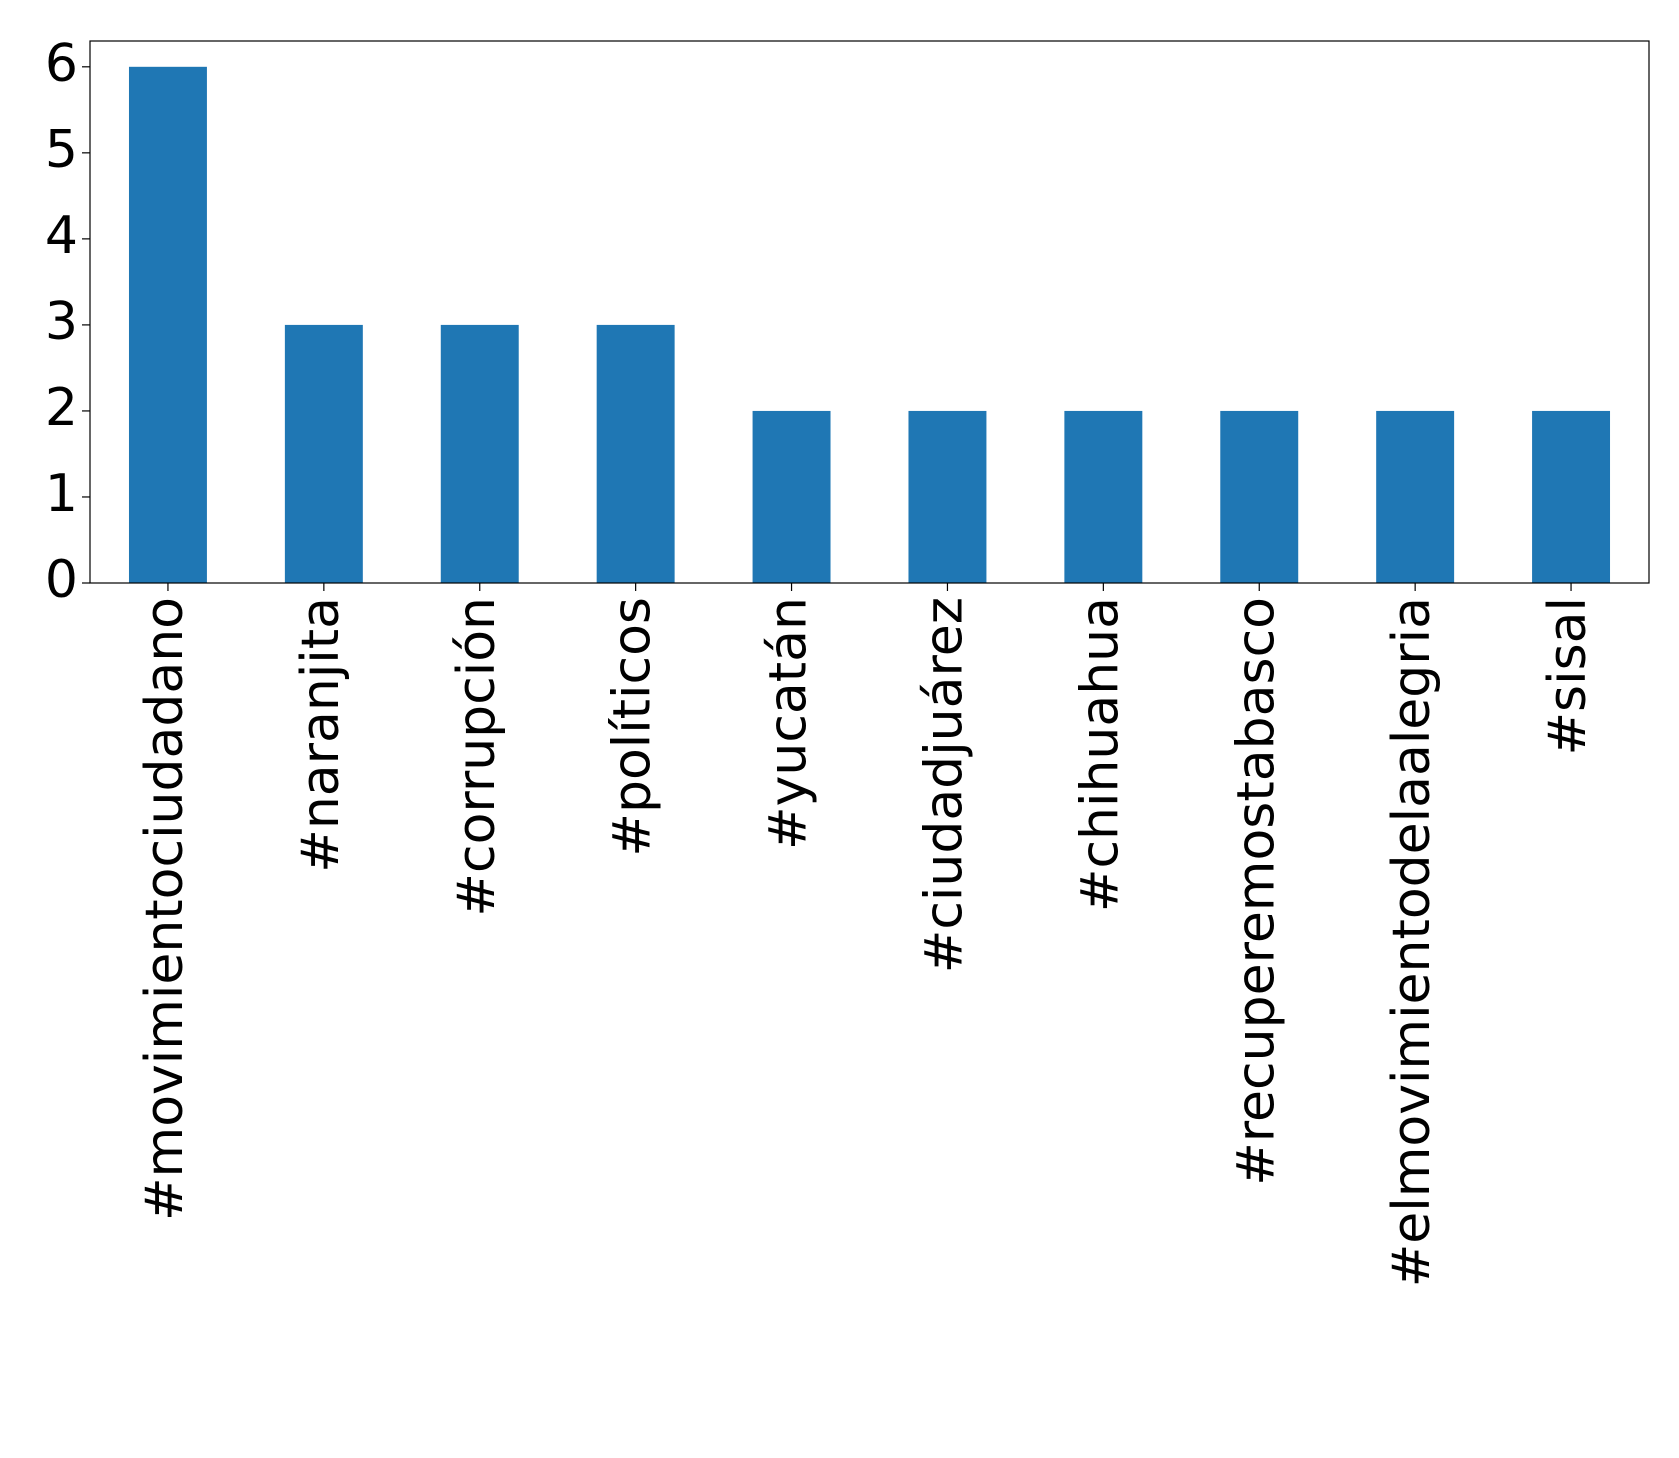 The width and height of the screenshot is (1679, 1458). What do you see at coordinates (1256, 891) in the screenshot?
I see `x-tick-label: #recuperemostabasco` at bounding box center [1256, 891].